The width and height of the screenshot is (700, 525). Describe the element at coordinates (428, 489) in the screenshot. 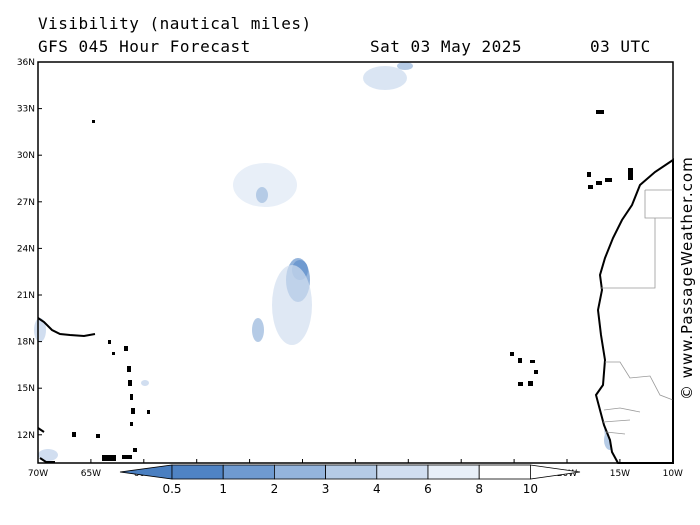

I see `colorbar-label: 6` at that location.